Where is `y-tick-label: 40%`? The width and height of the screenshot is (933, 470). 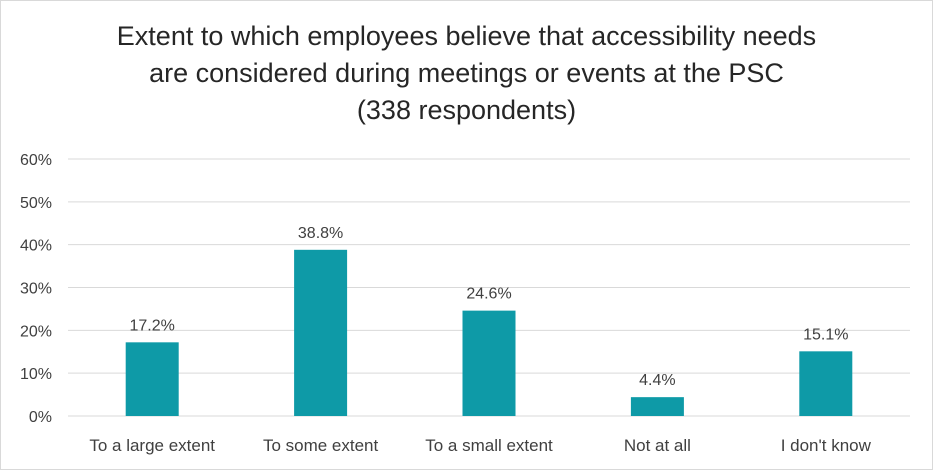
y-tick-label: 40% is located at coordinates (36, 246).